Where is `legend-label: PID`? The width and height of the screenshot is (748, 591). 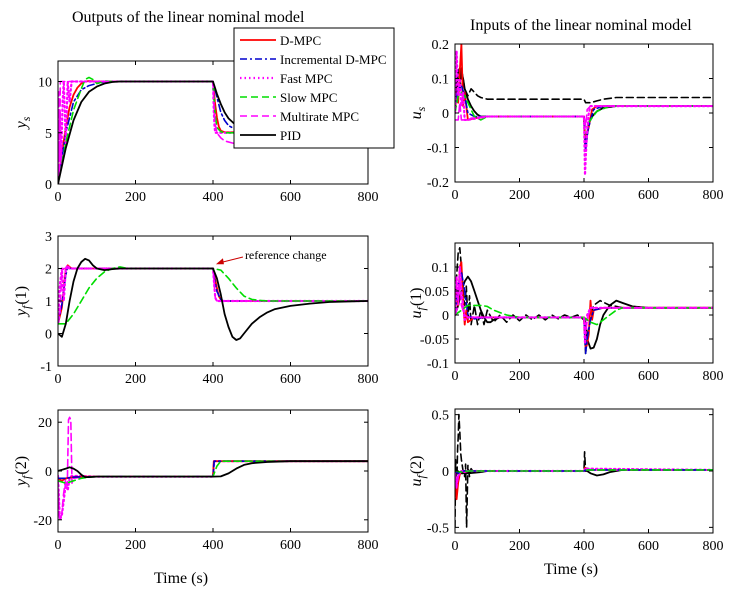
legend-label: PID is located at coordinates (290, 135).